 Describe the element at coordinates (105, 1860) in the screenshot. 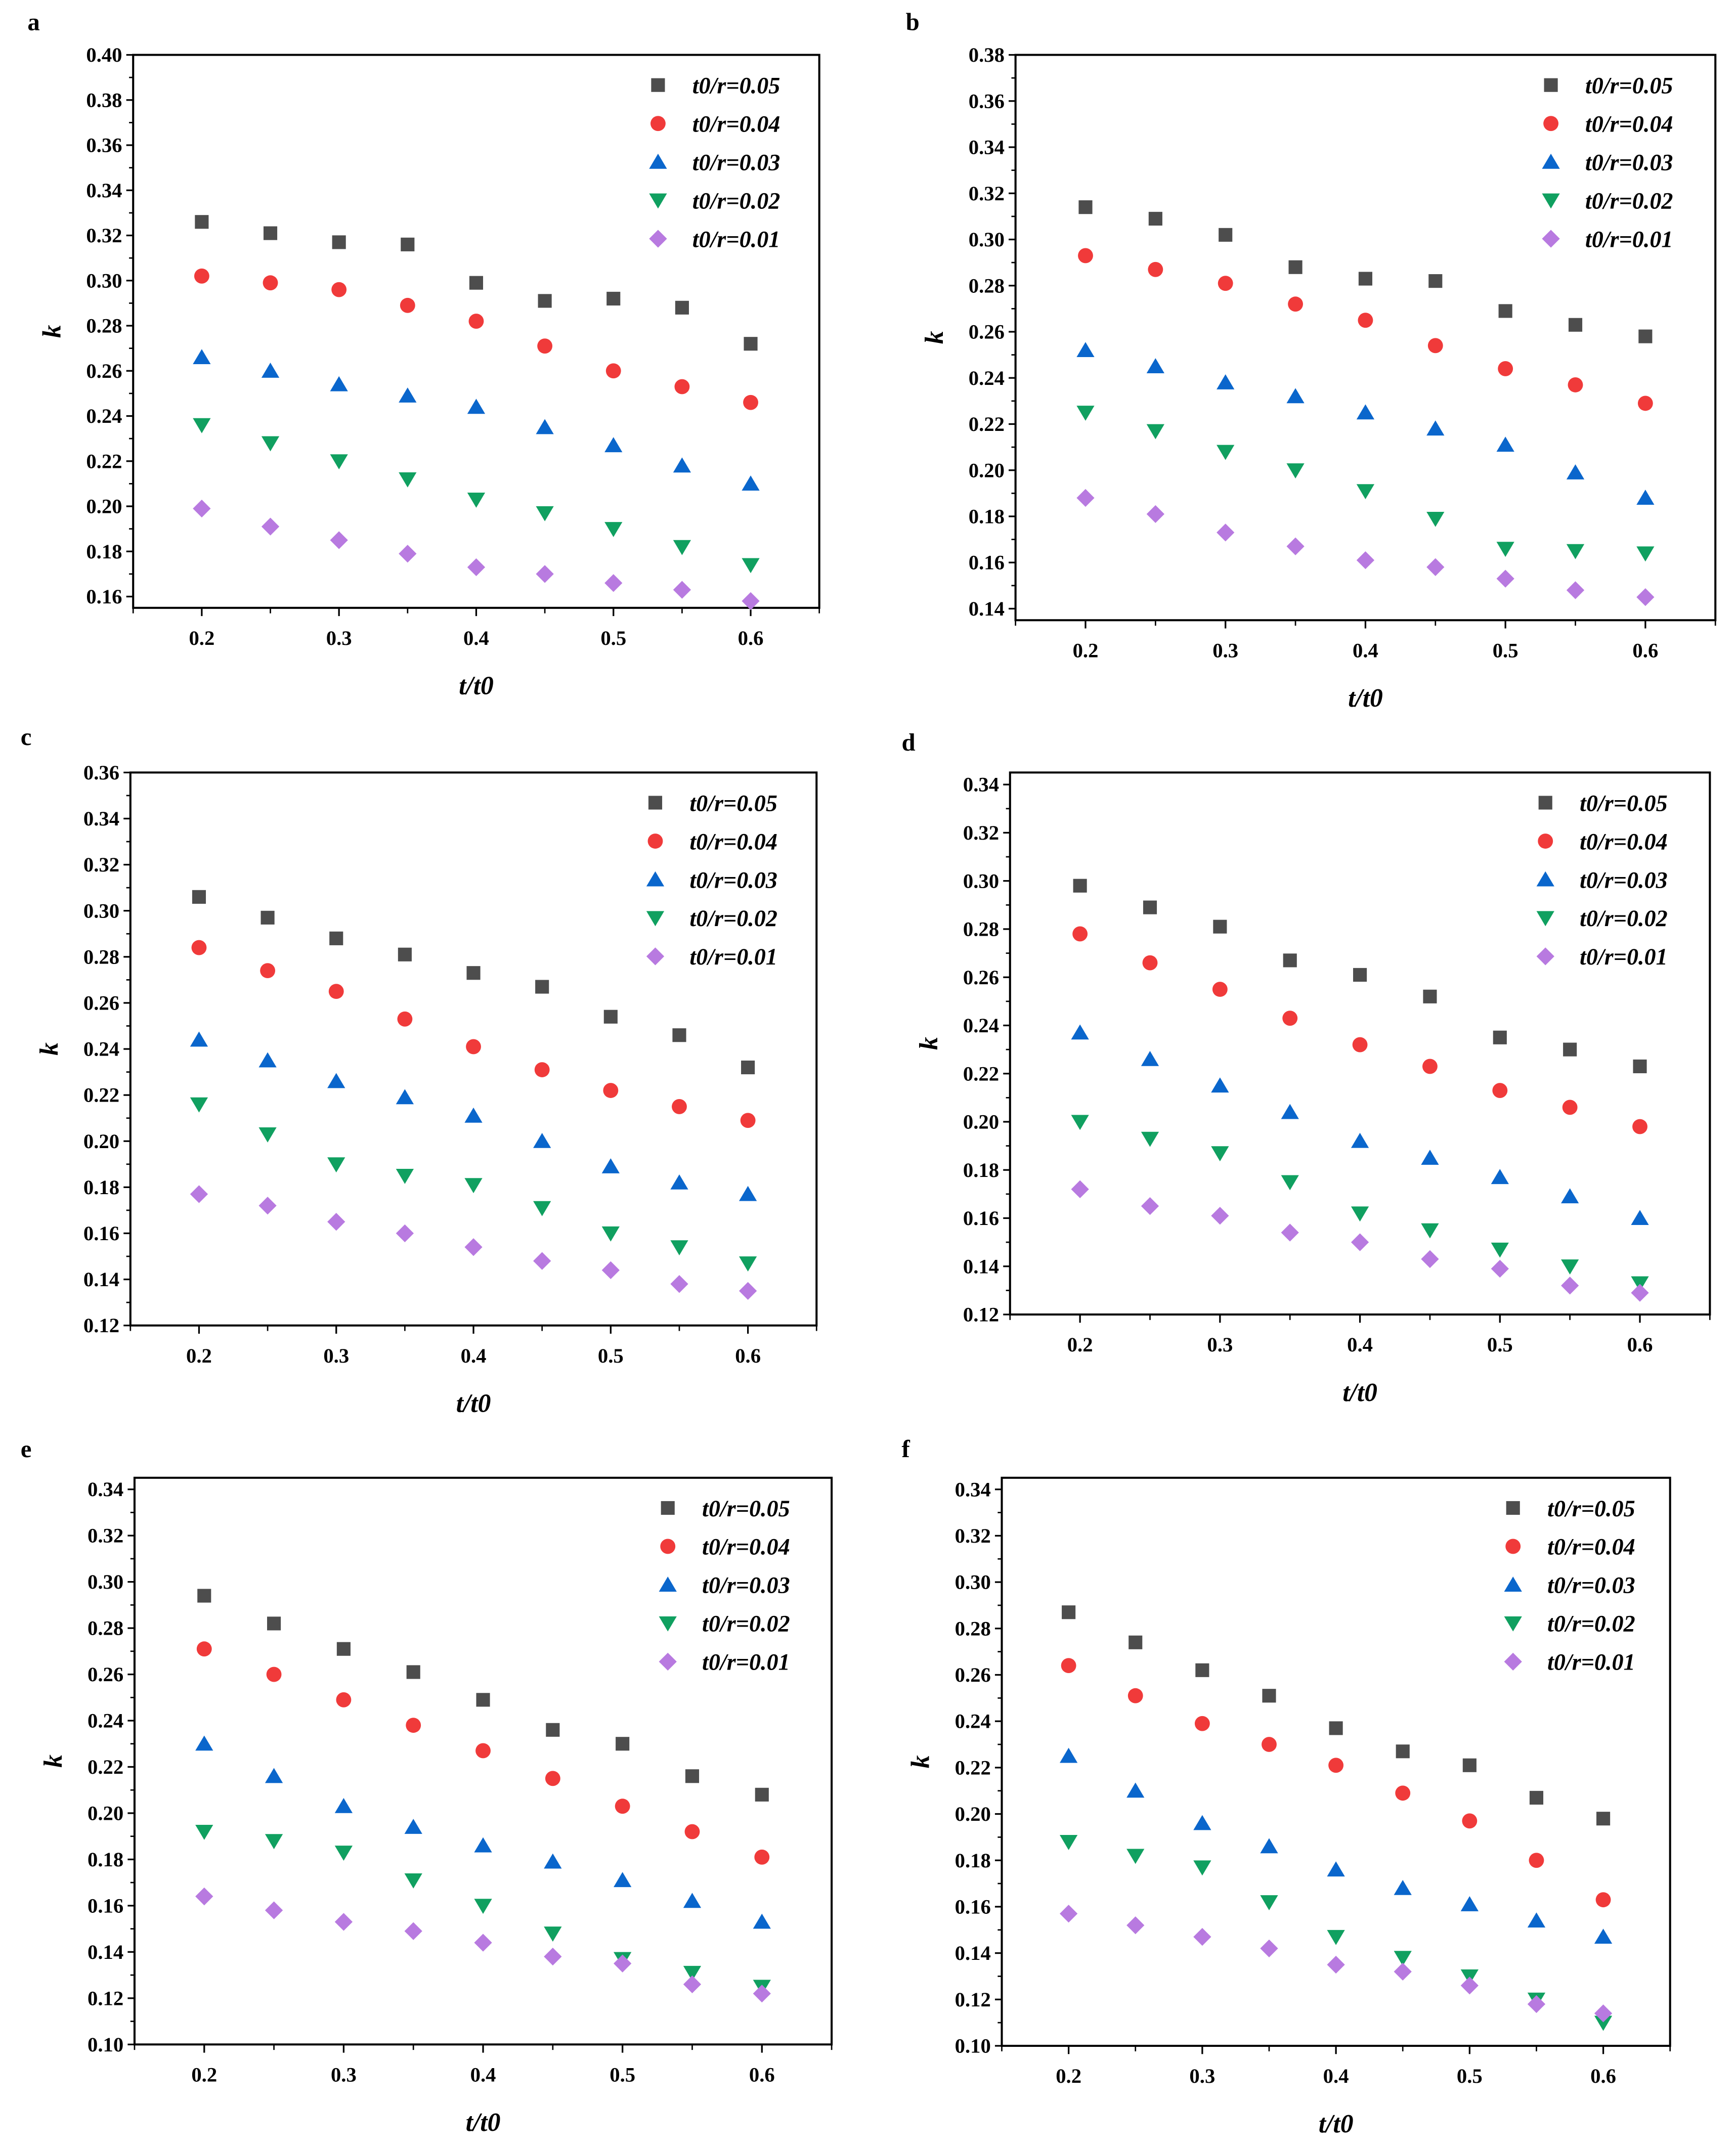

I see `y-tick-label: 0.18` at that location.